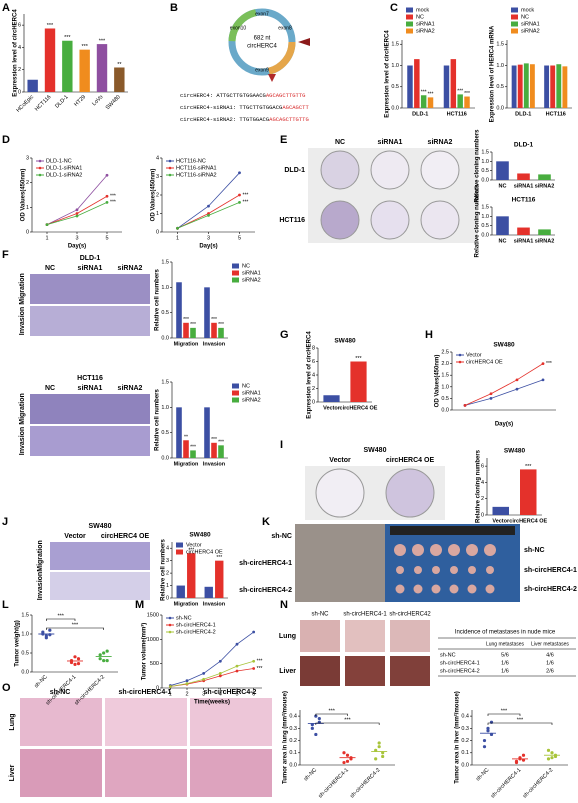 Image resolution: width=578 pixels, height=803 pixels. What do you see at coordinates (19, 48) in the screenshot?
I see `y-tick-label: 4` at bounding box center [19, 48].